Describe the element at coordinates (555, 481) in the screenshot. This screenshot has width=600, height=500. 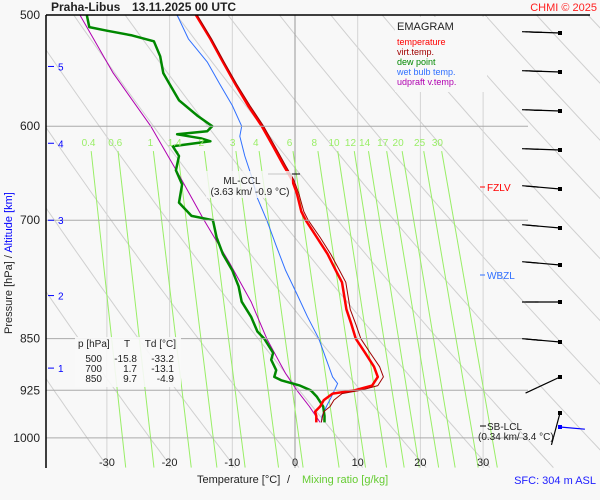
I see `surface-elevation: SFC: 304 m ASL` at that location.